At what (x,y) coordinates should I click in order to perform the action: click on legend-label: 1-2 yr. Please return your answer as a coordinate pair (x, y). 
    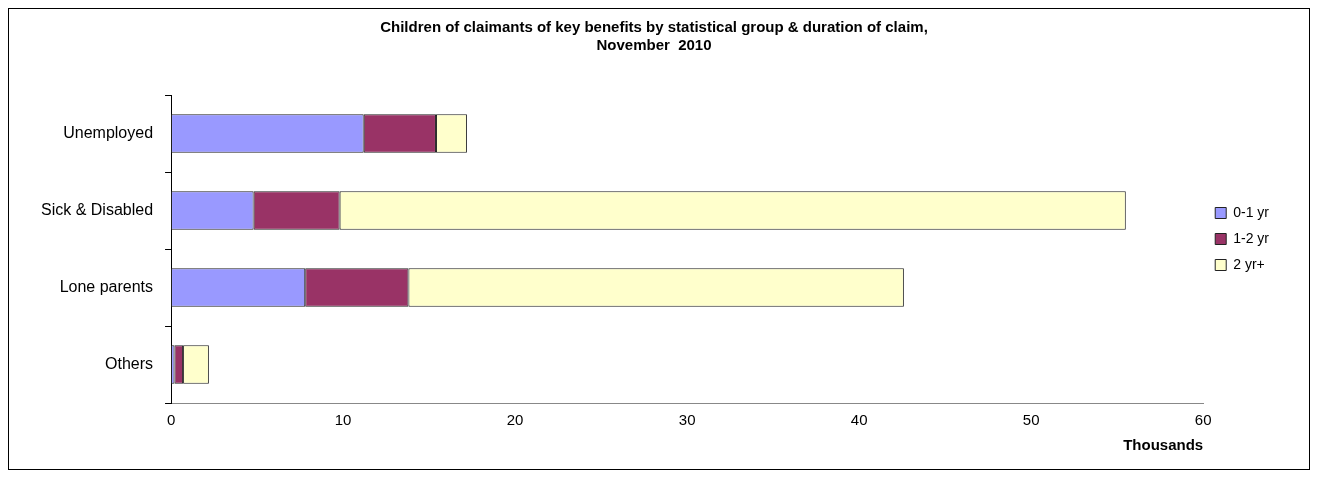
    Looking at the image, I should click on (1251, 237).